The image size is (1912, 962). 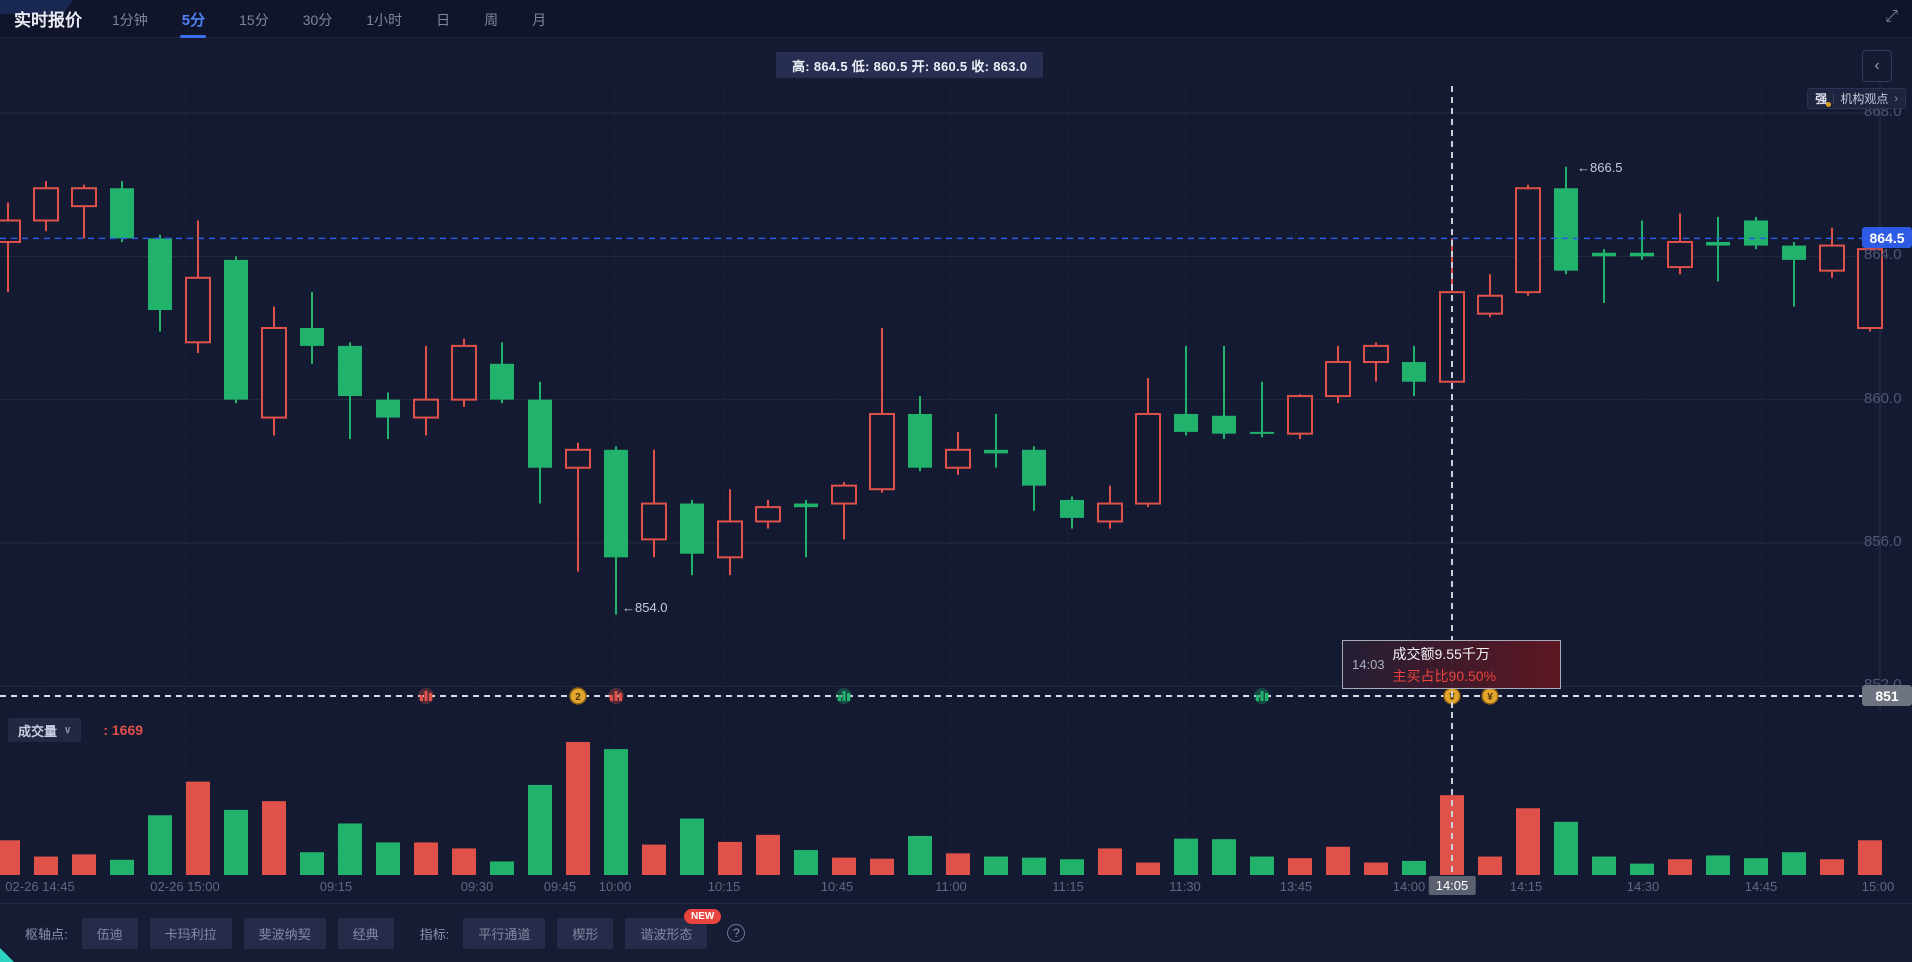 What do you see at coordinates (130, 19) in the screenshot?
I see `tab-1分钟: 1分钟` at bounding box center [130, 19].